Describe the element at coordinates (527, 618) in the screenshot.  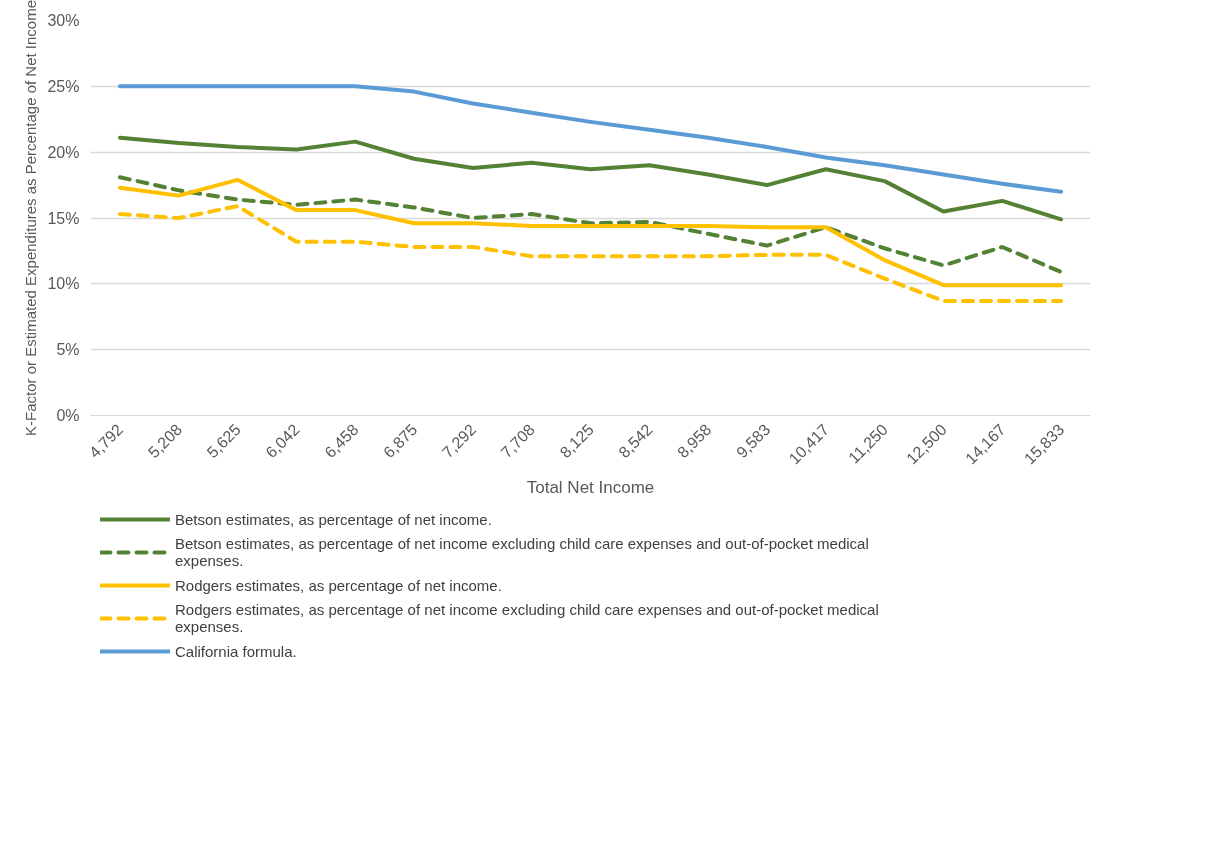
I see `legend-label: Rodgers estimates, as percentage of net income excluding child care expenses and out-of-pocket medical expenses.` at that location.